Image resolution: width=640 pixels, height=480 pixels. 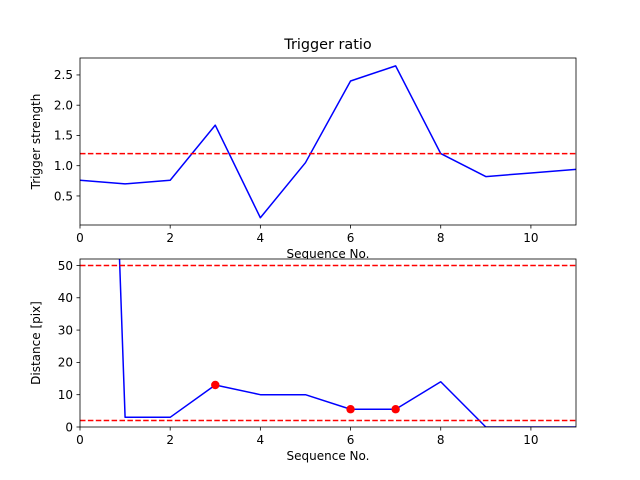 What do you see at coordinates (530, 440) in the screenshot?
I see `bottom-x-tick-label: 10` at bounding box center [530, 440].